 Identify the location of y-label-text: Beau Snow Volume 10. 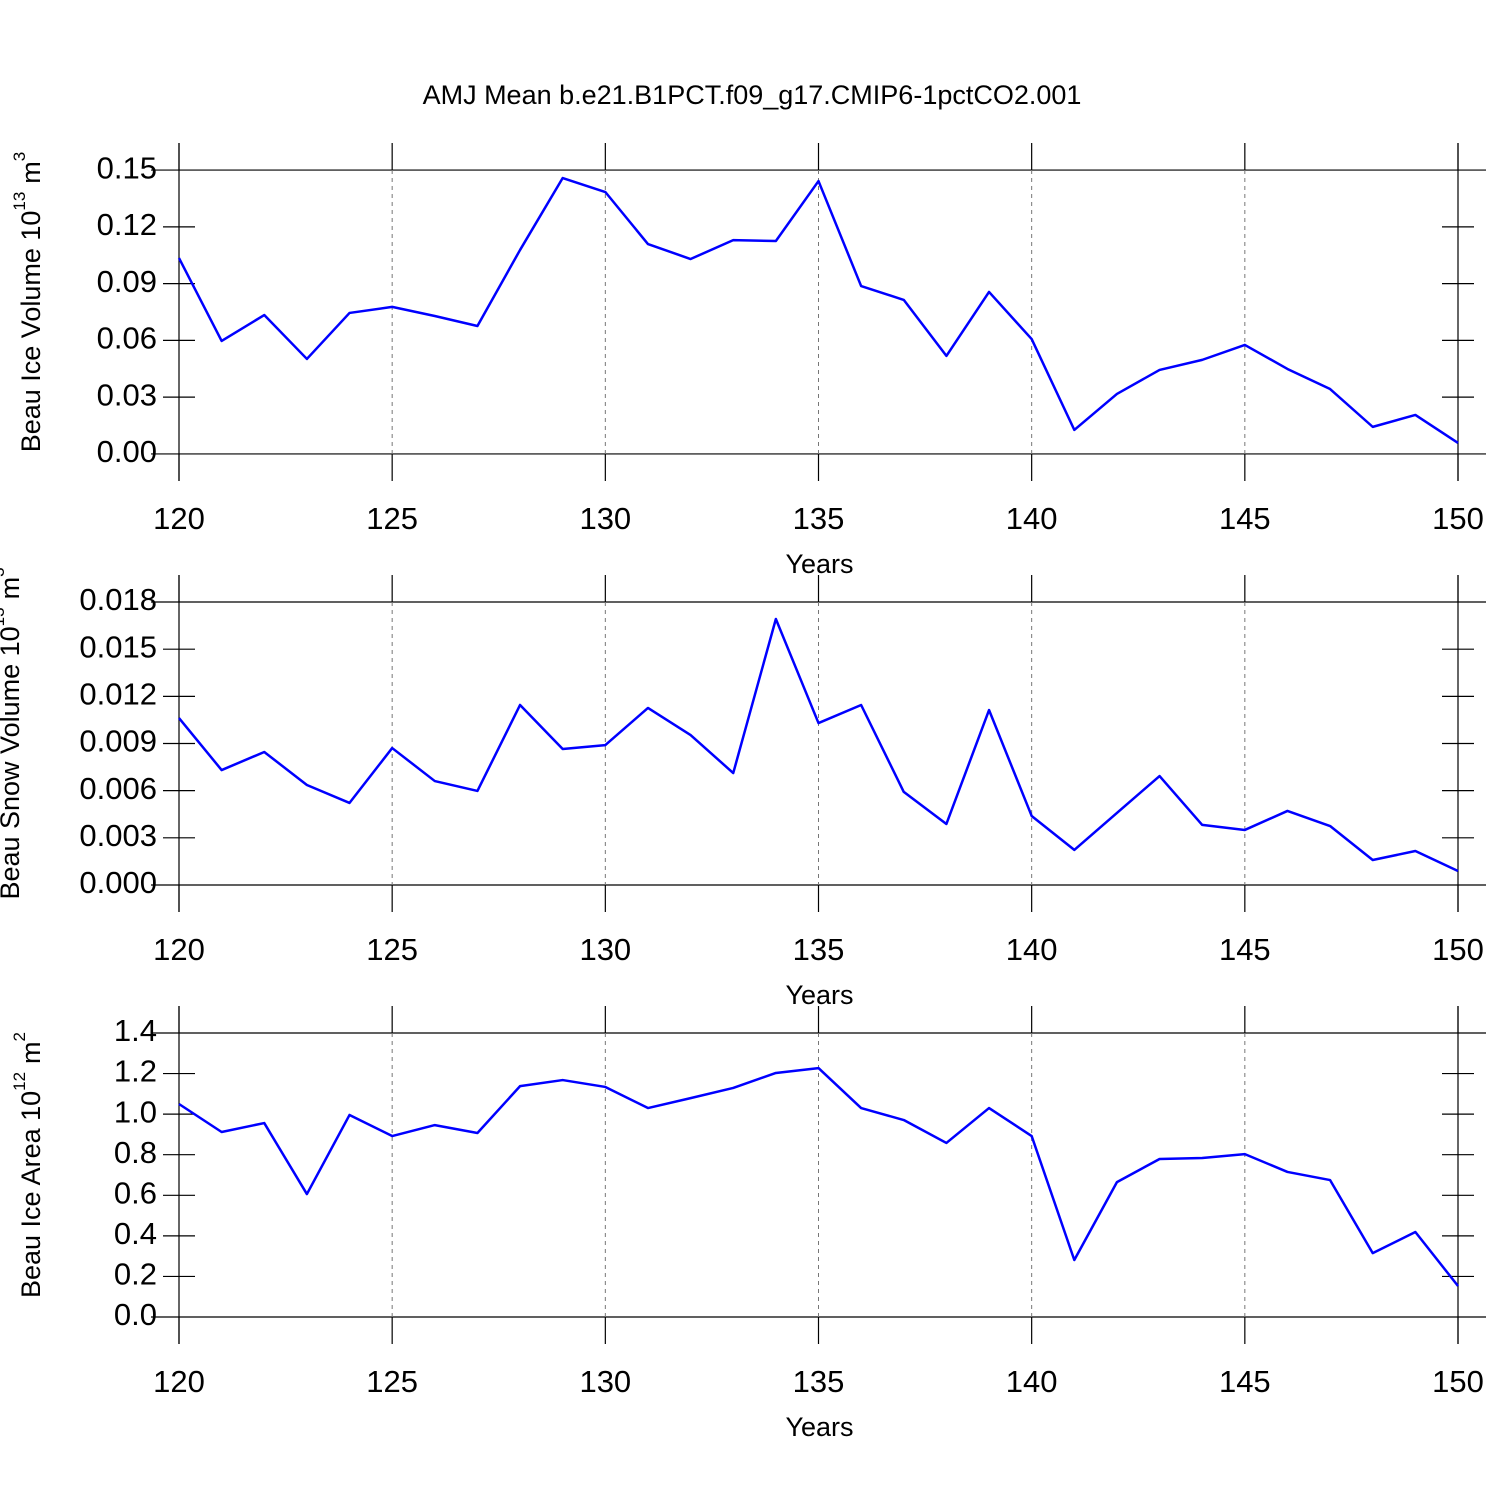
(12, 762).